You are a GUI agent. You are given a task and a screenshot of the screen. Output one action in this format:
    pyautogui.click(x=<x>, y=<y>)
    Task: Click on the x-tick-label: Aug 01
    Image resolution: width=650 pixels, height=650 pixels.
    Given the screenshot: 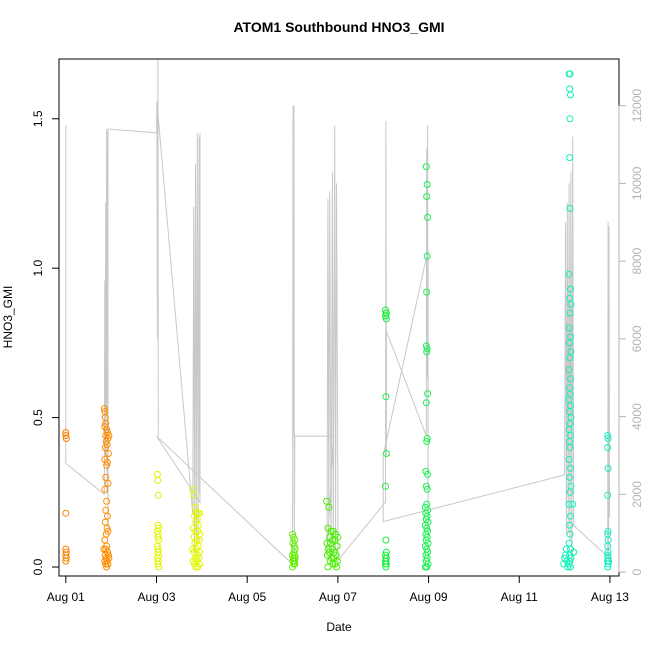 What is the action you would take?
    pyautogui.click(x=66, y=597)
    